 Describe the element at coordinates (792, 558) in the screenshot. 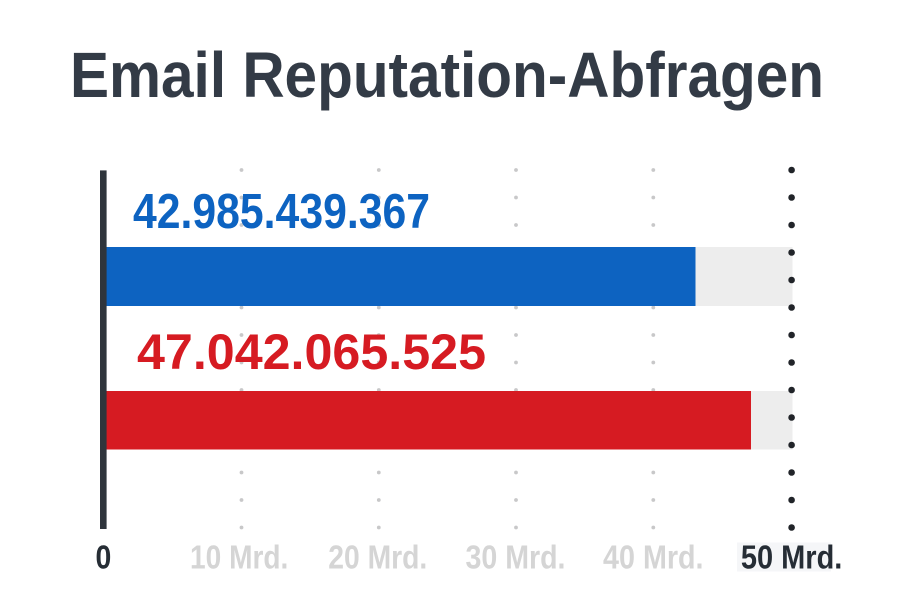

I see `svg-text: 50 Mrd.` at that location.